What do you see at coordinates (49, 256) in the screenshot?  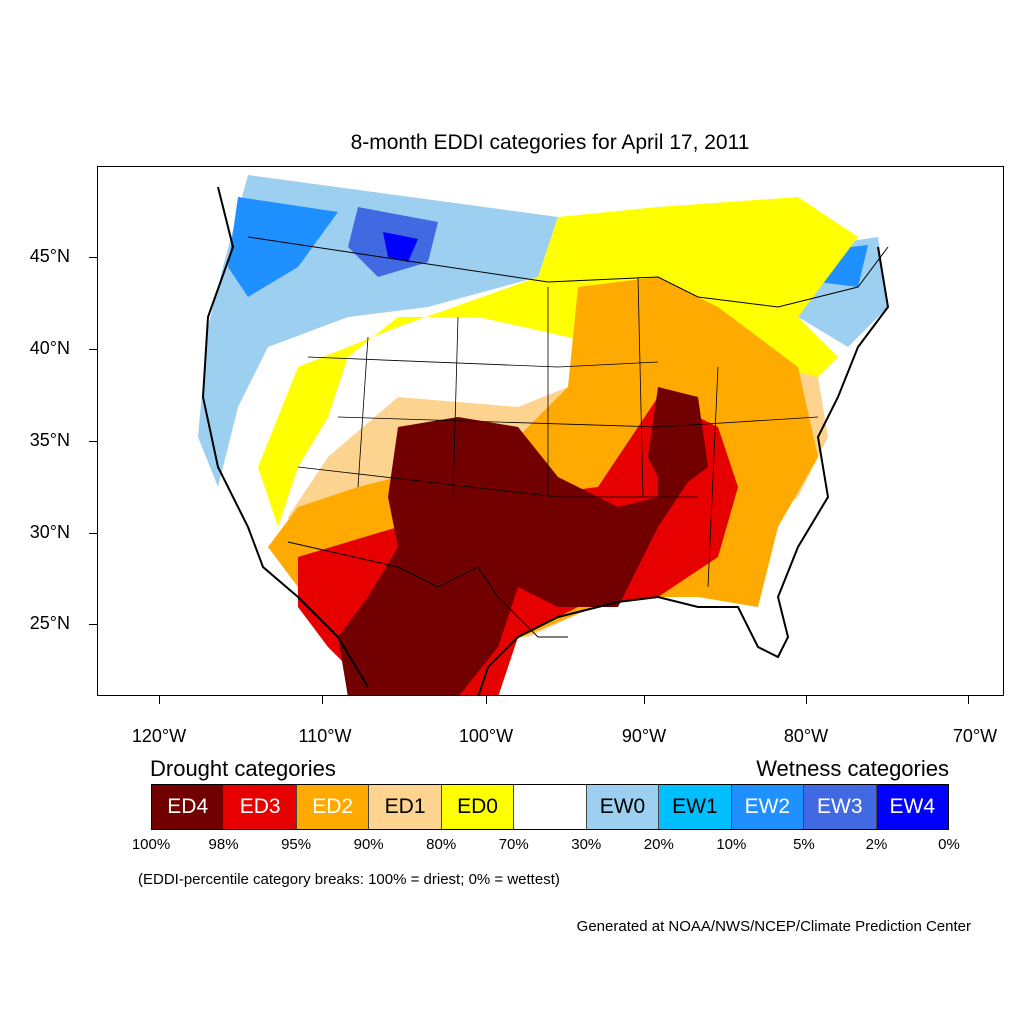 I see `lat-label-45: 45°N` at bounding box center [49, 256].